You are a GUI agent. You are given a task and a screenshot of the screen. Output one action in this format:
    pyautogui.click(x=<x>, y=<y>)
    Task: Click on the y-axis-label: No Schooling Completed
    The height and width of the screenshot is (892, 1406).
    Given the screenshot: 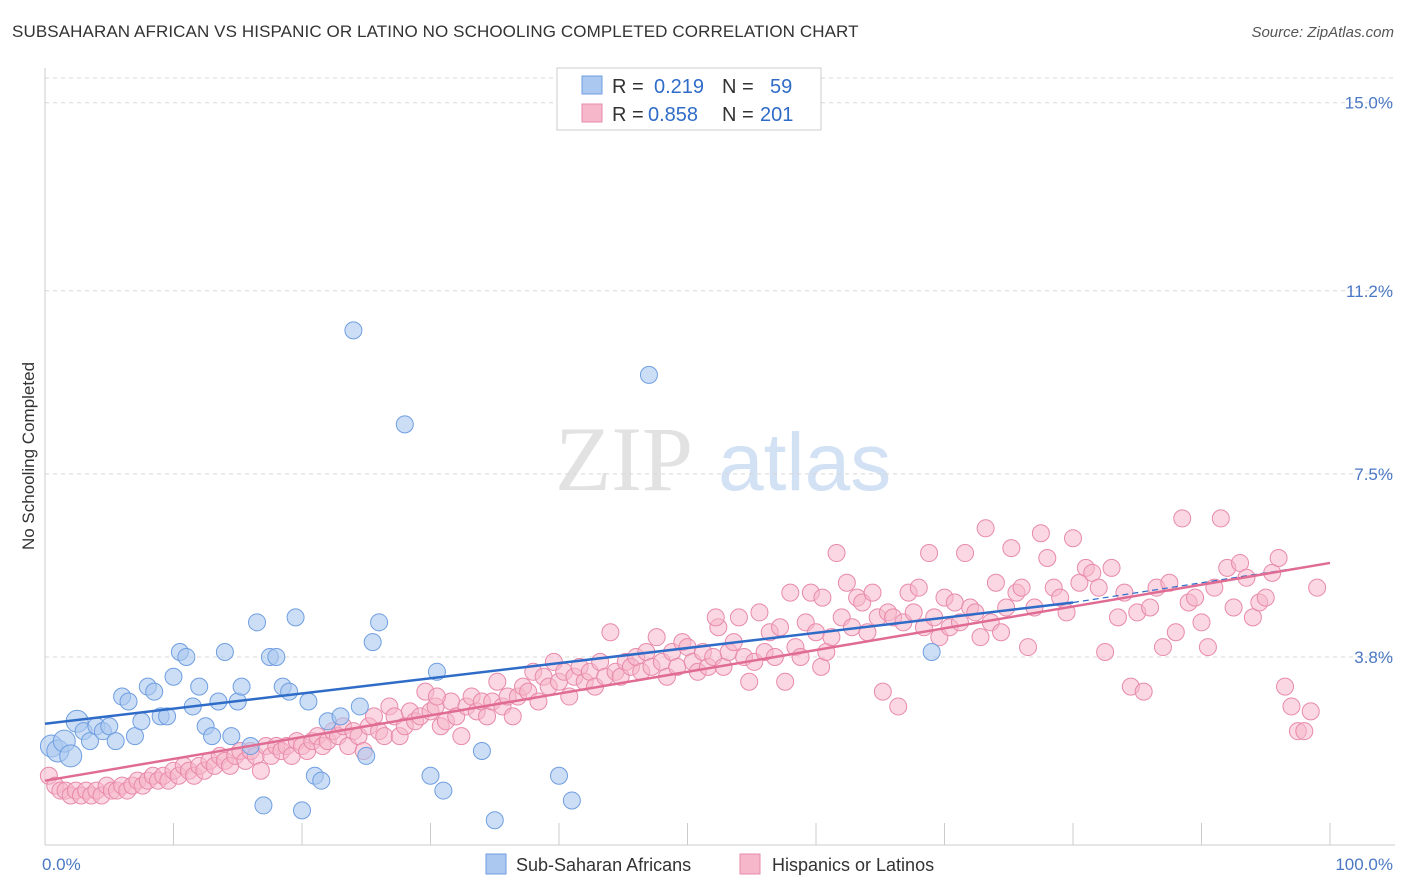 What is the action you would take?
    pyautogui.click(x=28, y=456)
    